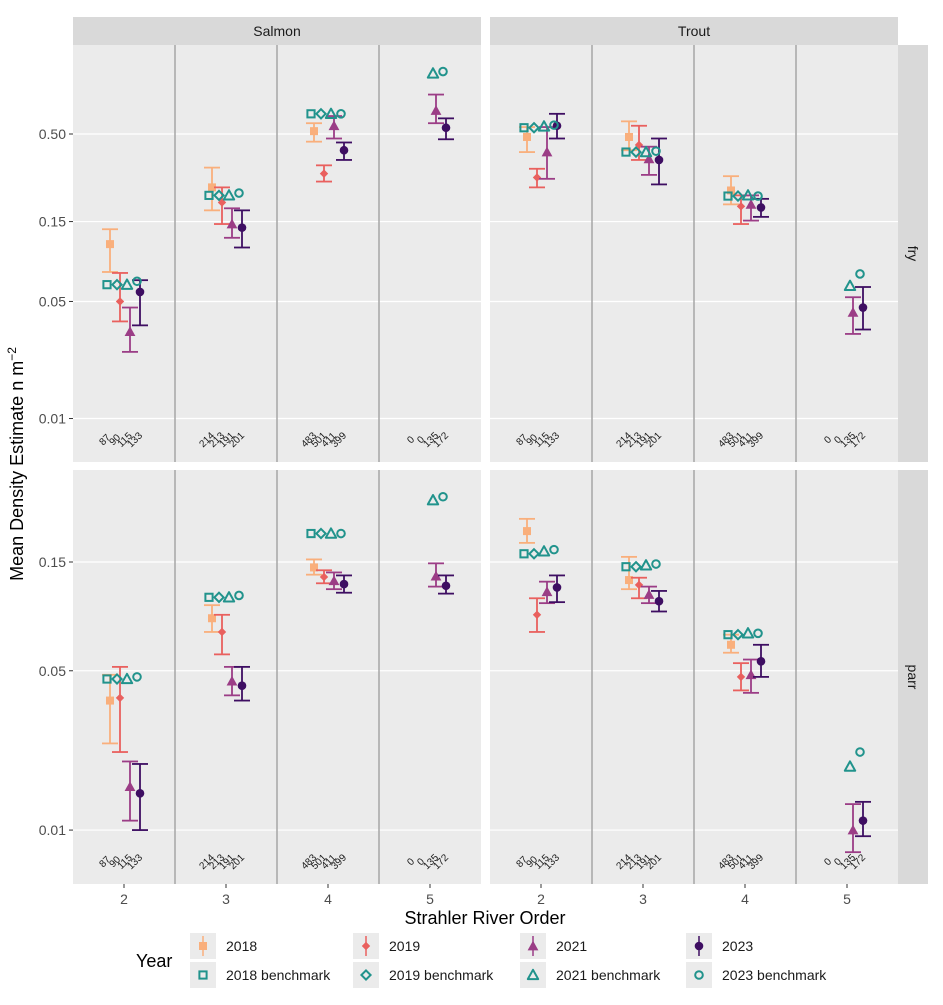 Image resolution: width=943 pixels, height=1005 pixels. I want to click on facet-strip-fry, so click(913, 253).